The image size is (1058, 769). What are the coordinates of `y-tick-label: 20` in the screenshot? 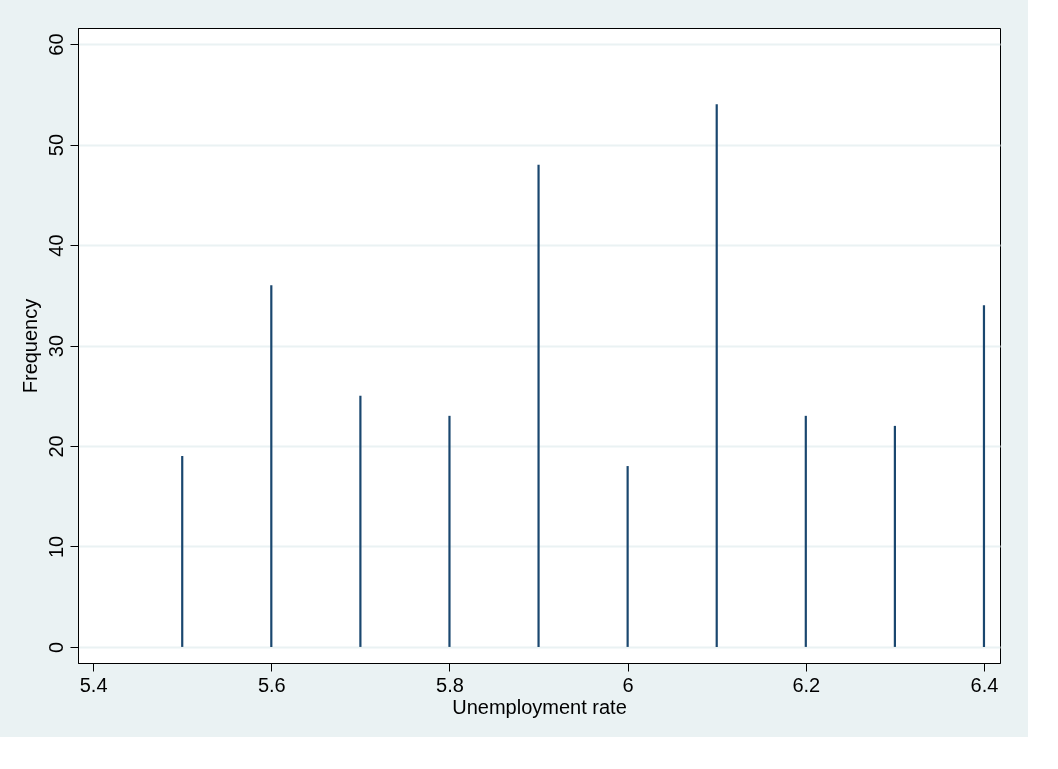 It's located at (55, 446).